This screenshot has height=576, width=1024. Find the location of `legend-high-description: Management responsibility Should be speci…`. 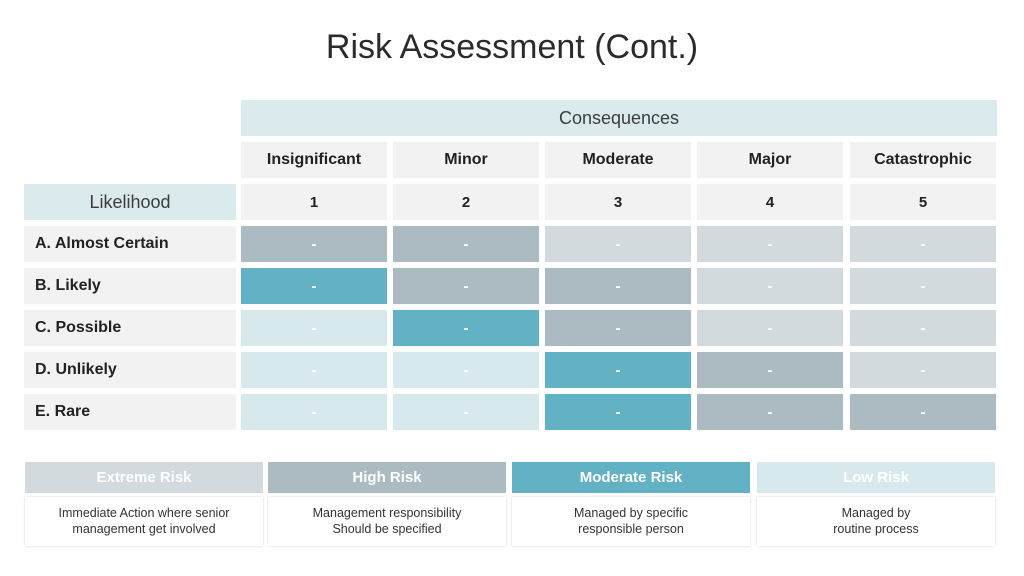

legend-high-description: Management responsibility Should be speci… is located at coordinates (387, 521).